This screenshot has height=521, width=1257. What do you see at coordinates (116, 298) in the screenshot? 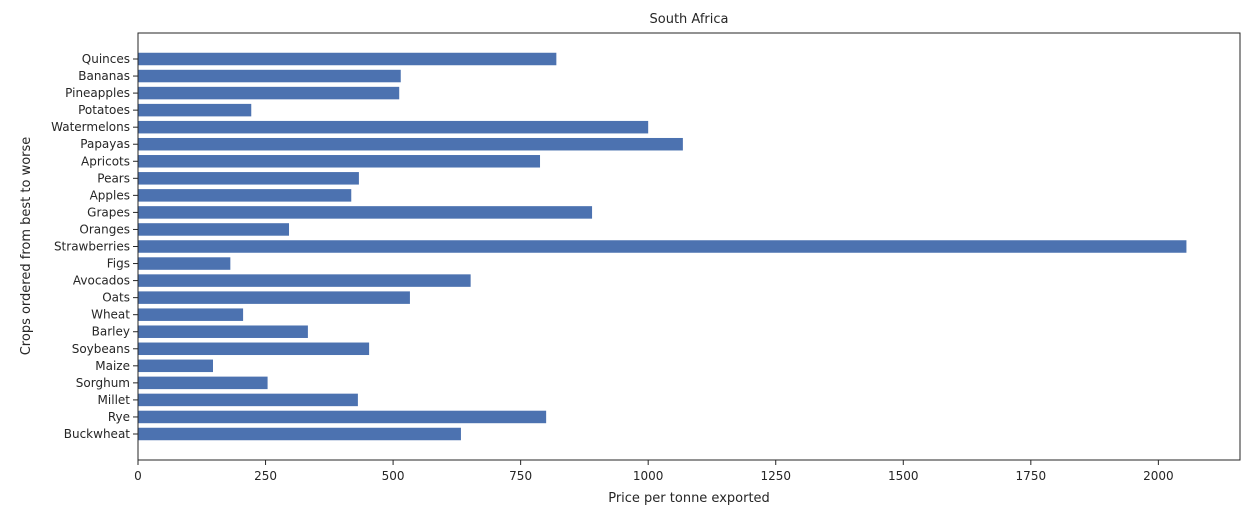
I see `y-tick-label: Oats` at bounding box center [116, 298].